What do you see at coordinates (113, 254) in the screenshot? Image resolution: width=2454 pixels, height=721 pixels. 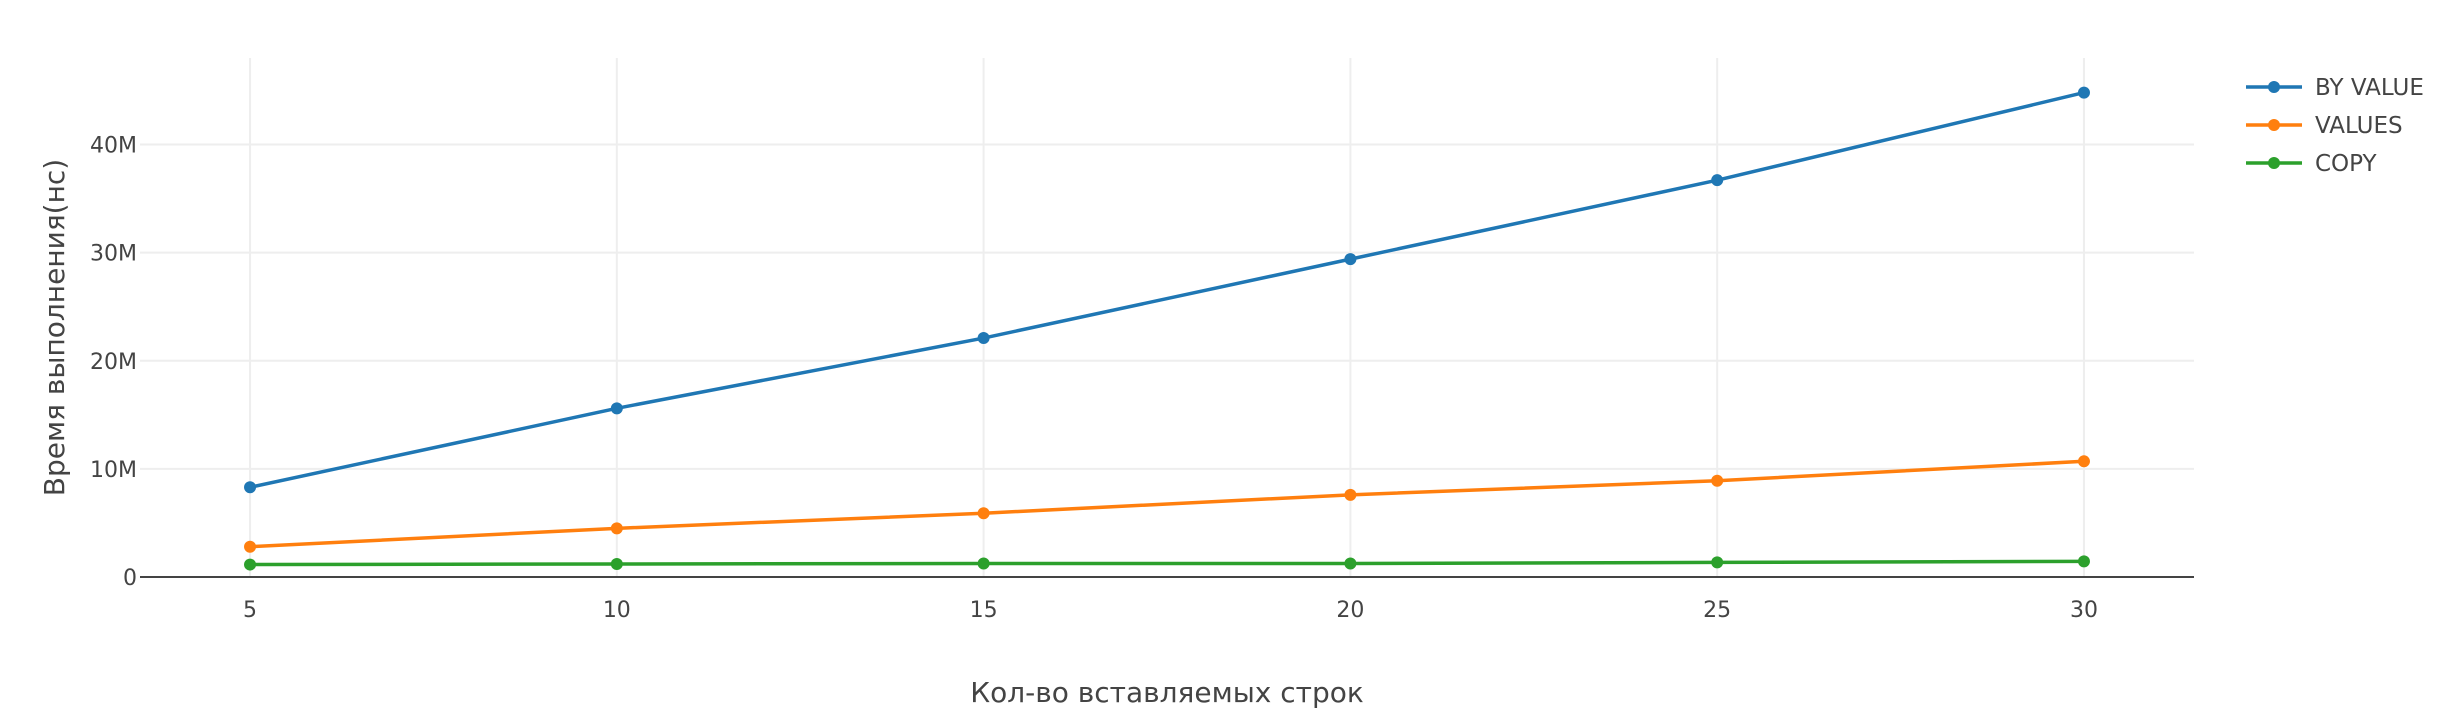 I see `y-tick-label: 30M` at bounding box center [113, 254].